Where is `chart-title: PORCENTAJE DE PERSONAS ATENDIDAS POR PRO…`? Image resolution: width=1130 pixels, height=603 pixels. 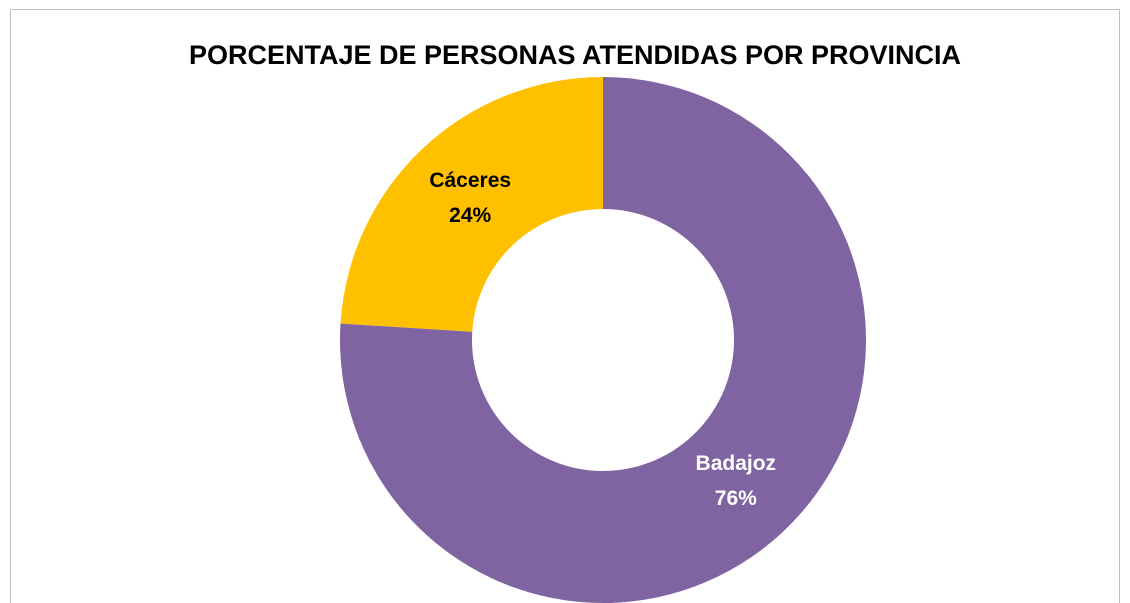 chart-title: PORCENTAJE DE PERSONAS ATENDIDAS POR PRO… is located at coordinates (575, 55).